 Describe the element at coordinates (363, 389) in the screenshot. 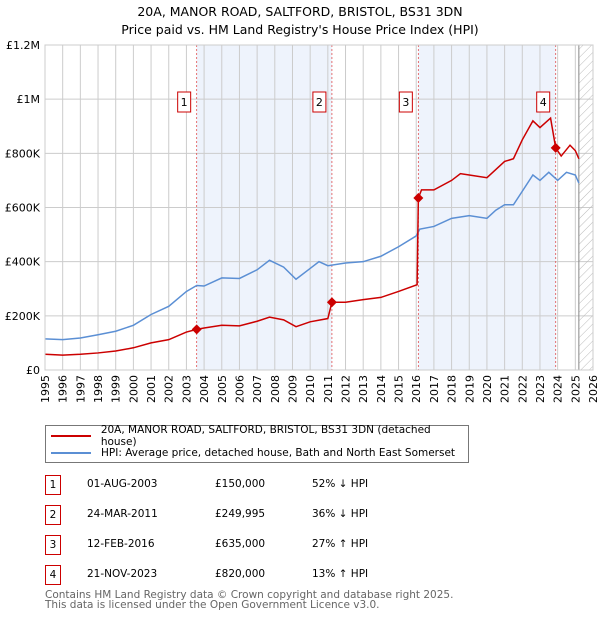

I see `x-tick-label: 2013` at that location.